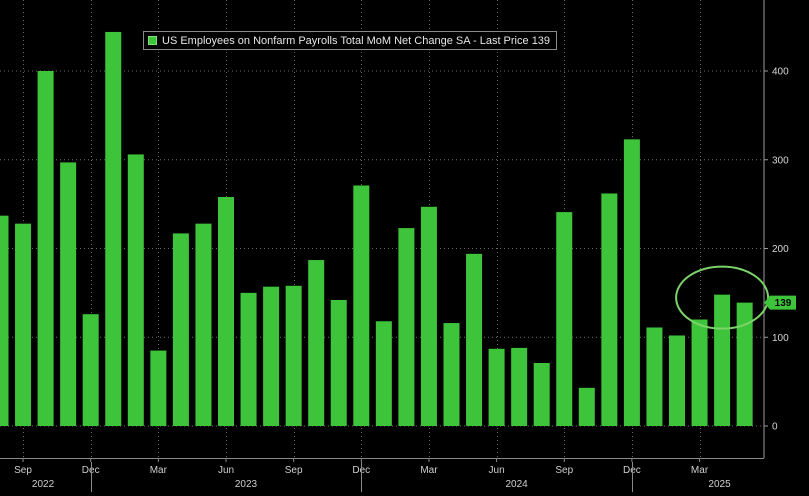 The image size is (809, 496). I want to click on last-price-tag, so click(780, 302).